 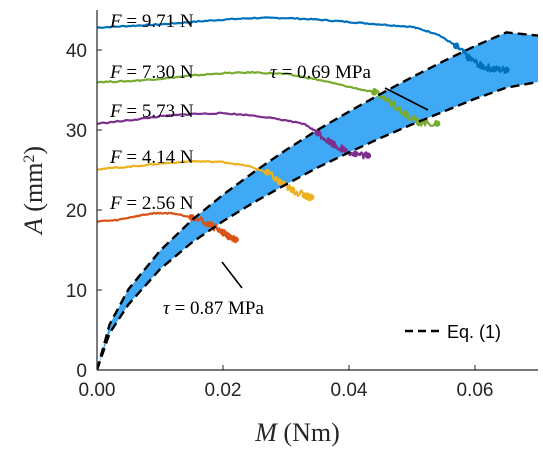 What do you see at coordinates (320, 72) in the screenshot?
I see `tau-upper-label: τ = 0.69 MPa` at bounding box center [320, 72].